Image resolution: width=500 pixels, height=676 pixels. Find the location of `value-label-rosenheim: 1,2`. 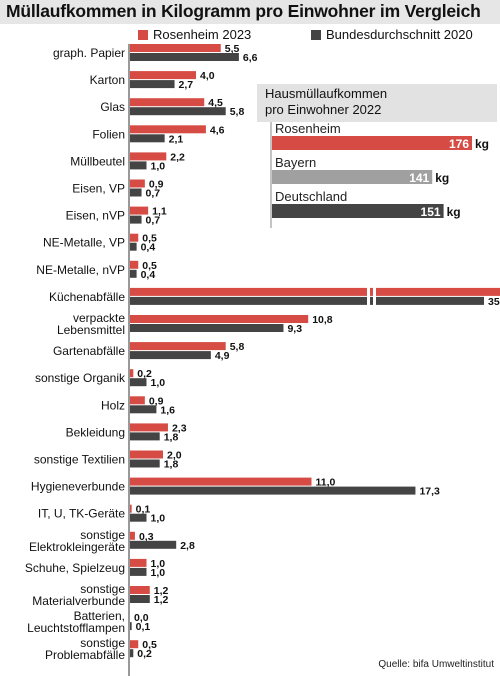

value-label-rosenheim: 1,2 is located at coordinates (161, 591).